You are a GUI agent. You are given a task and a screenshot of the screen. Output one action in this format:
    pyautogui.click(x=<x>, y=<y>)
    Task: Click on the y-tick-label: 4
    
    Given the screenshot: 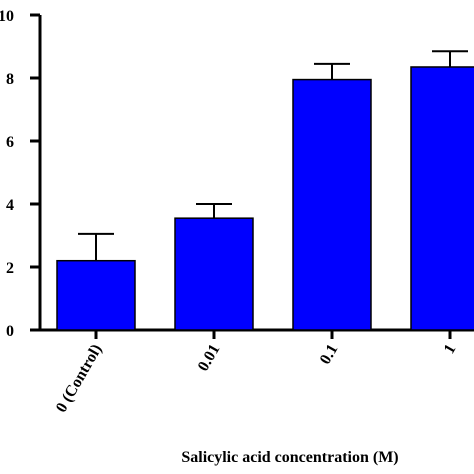 What is the action you would take?
    pyautogui.click(x=10, y=205)
    